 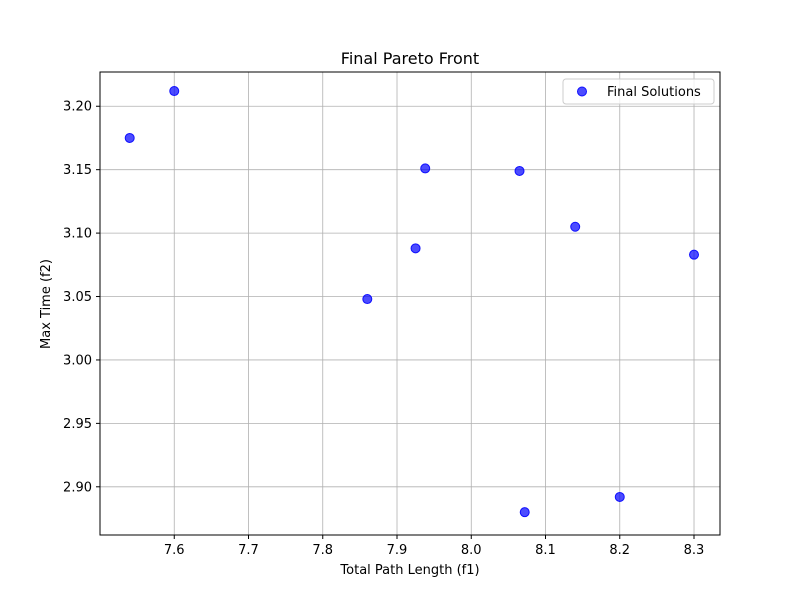 What do you see at coordinates (77, 297) in the screenshot?
I see `y-tick-label: 3.05` at bounding box center [77, 297].